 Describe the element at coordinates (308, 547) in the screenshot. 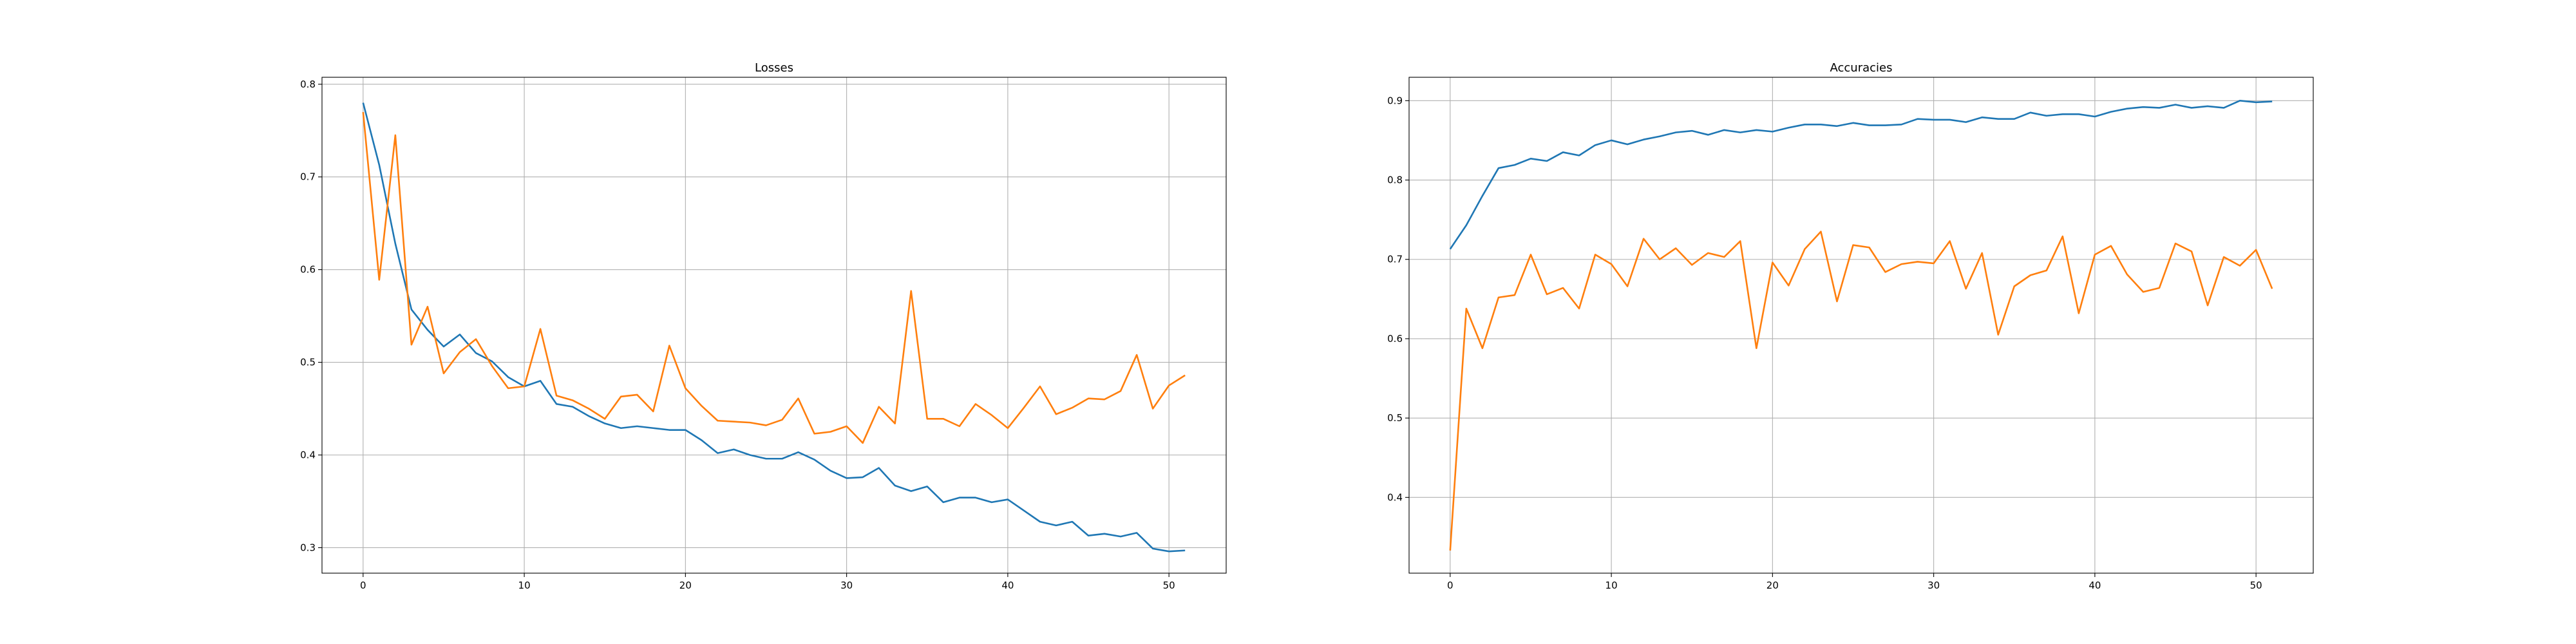

I see `losses-y-tick-label: 0.3` at that location.